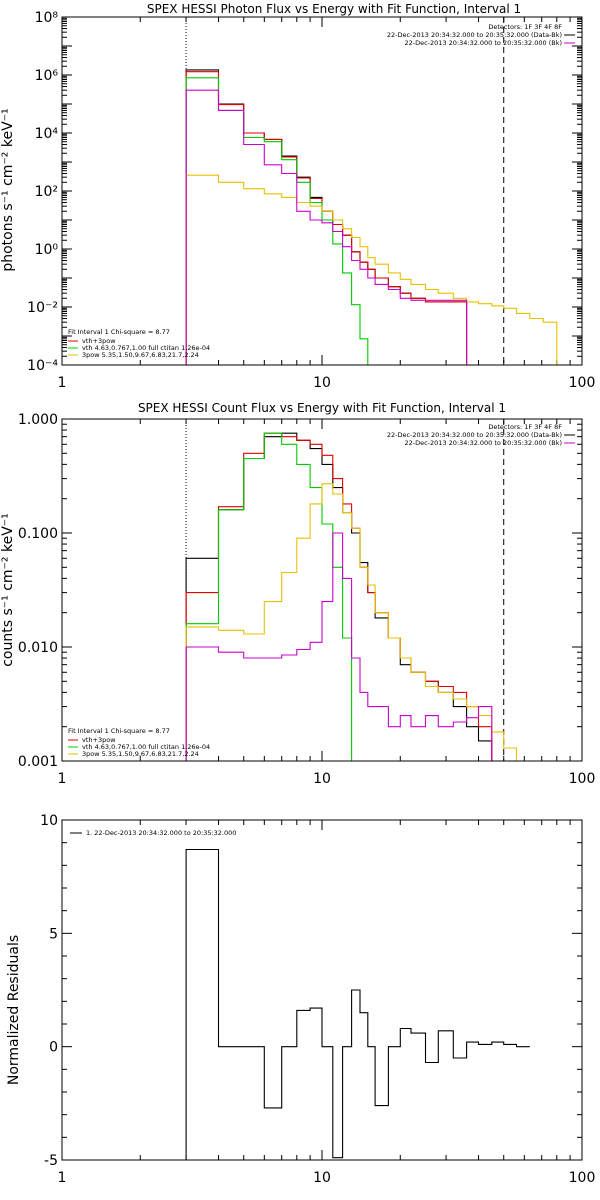 This screenshot has width=600, height=1200. Describe the element at coordinates (525, 27) in the screenshot. I see `photon-detectors-label: Detectors: 1F 3F 4F 8F` at that location.